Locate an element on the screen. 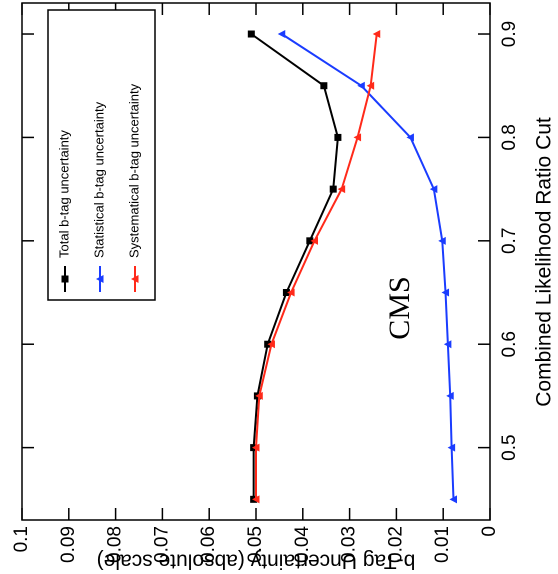 Image resolution: width=558 pixels, height=574 pixels. y-tick-label: 0.09 is located at coordinates (68, 544).